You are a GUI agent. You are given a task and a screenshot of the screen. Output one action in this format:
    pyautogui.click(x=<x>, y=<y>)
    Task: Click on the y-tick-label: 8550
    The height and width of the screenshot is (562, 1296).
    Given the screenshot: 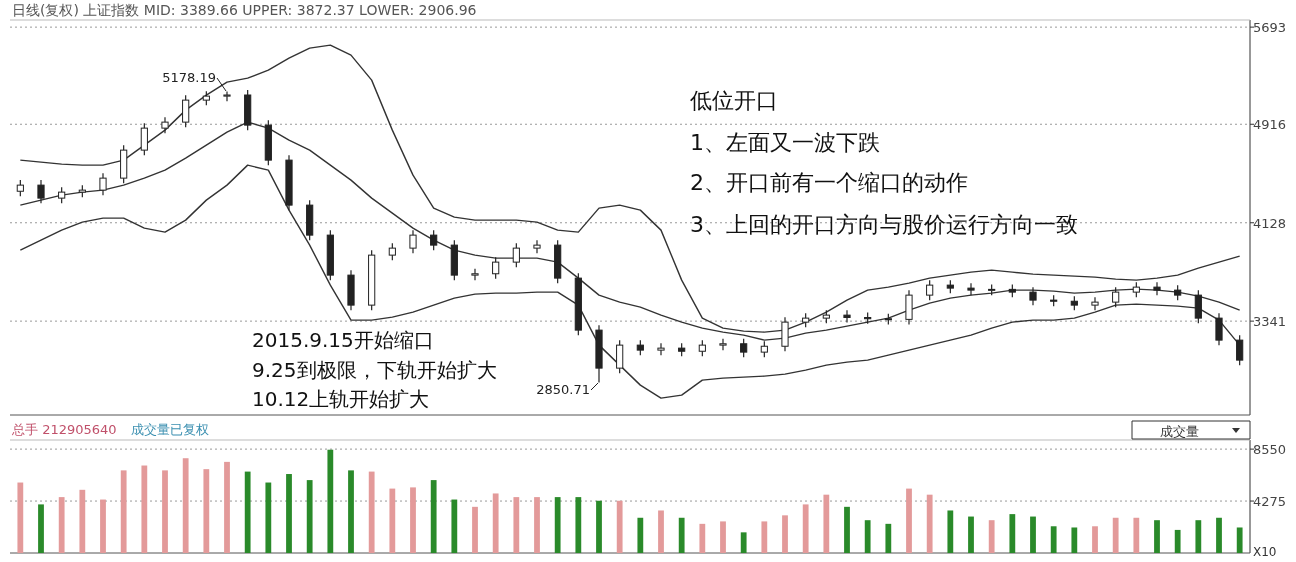 What is the action you would take?
    pyautogui.click(x=1270, y=450)
    